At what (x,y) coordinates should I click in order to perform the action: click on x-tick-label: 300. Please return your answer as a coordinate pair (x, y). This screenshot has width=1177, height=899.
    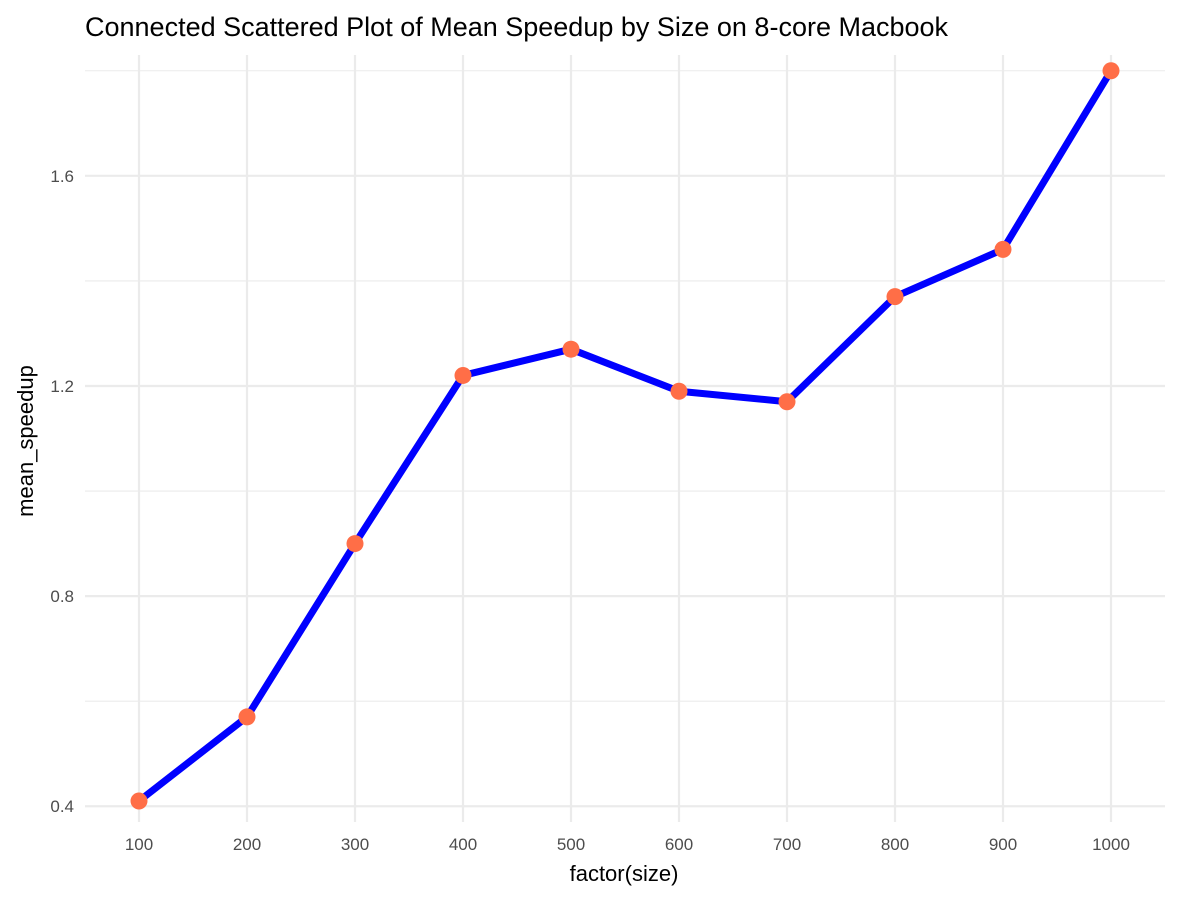
    Looking at the image, I should click on (355, 844).